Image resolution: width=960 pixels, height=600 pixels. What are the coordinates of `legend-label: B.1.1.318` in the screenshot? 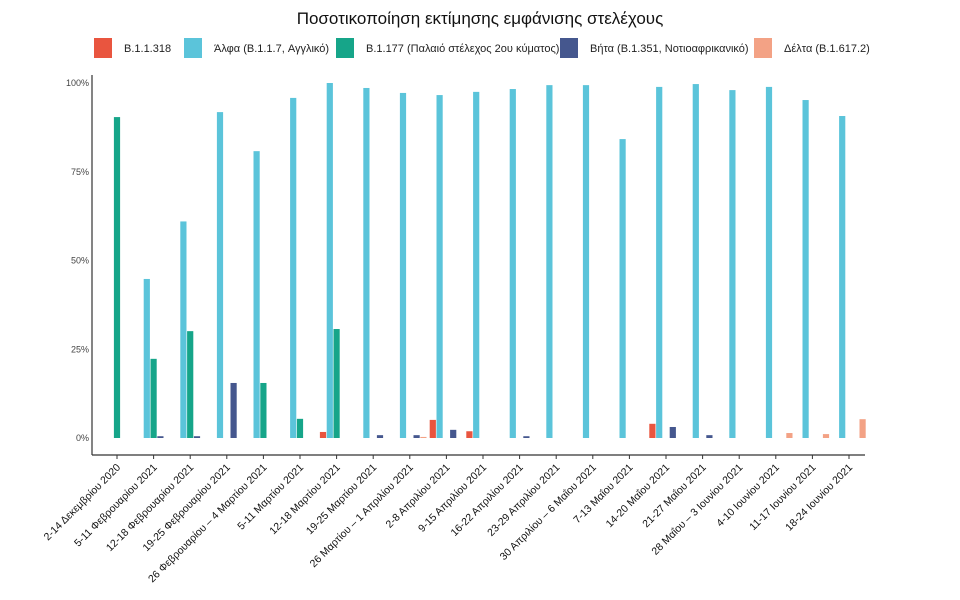 It's located at (147, 49).